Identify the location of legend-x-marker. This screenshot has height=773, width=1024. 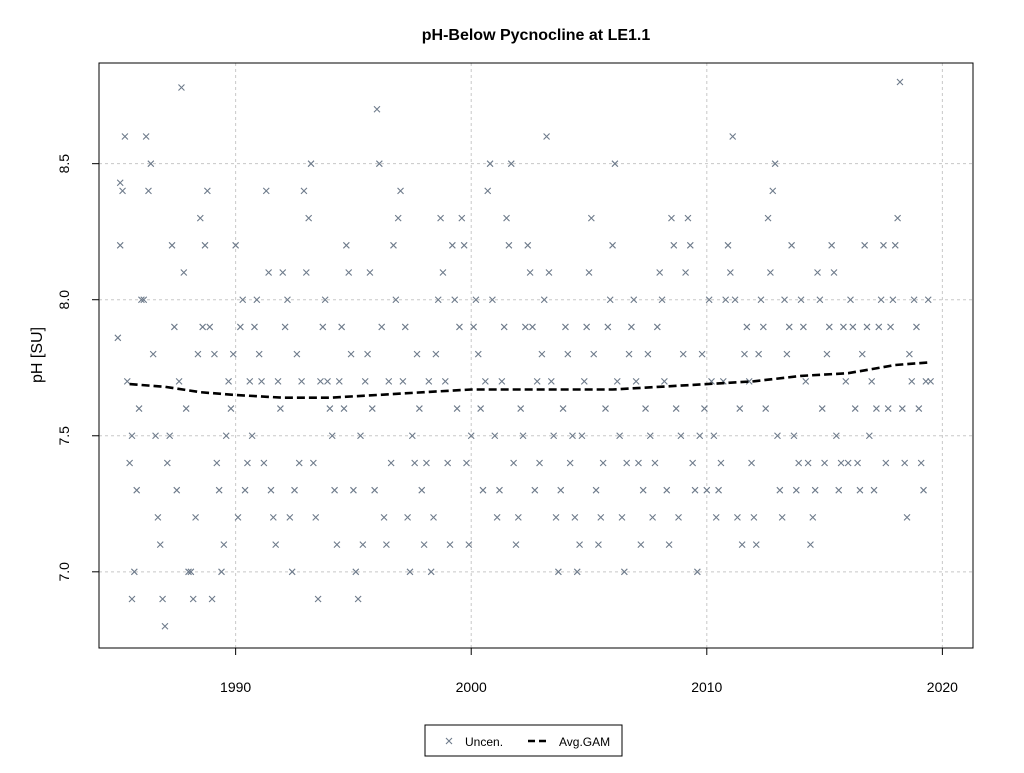
(449, 741).